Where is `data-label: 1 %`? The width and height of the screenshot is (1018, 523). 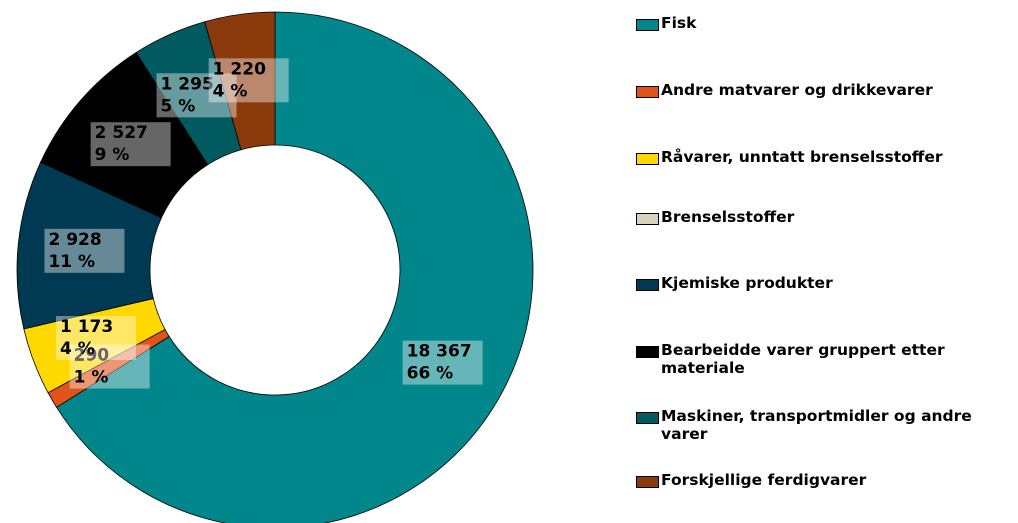 data-label: 1 % is located at coordinates (91, 378).